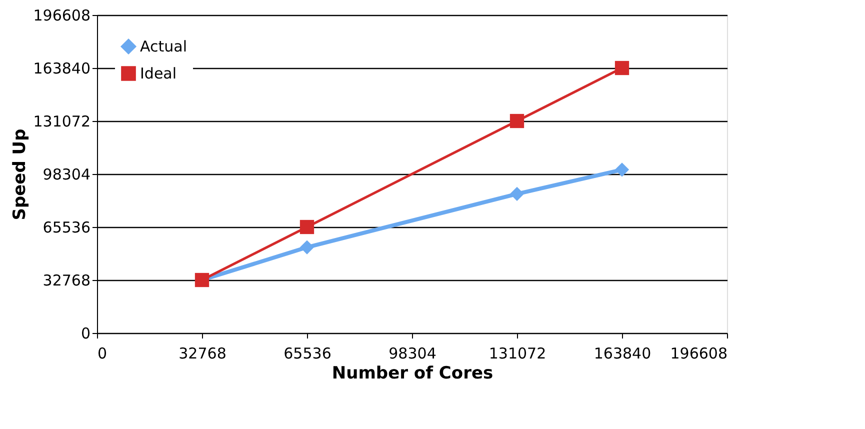 The height and width of the screenshot is (429, 865). What do you see at coordinates (308, 353) in the screenshot?
I see `x-tick-label: 65536` at bounding box center [308, 353].